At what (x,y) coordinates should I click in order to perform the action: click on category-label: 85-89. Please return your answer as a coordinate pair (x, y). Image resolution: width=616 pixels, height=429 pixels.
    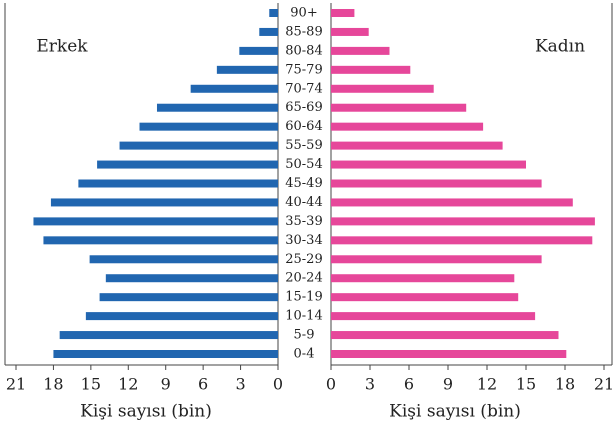
    Looking at the image, I should click on (303, 31).